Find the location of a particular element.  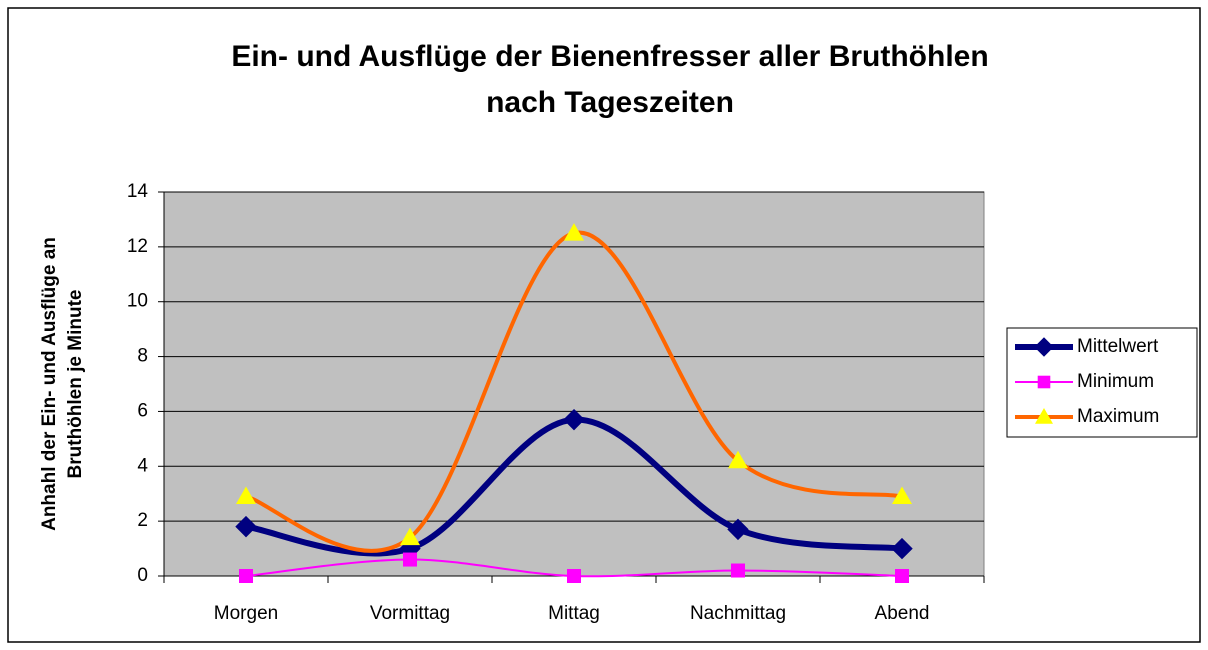

x-tick-label: Nachmittag is located at coordinates (738, 613).